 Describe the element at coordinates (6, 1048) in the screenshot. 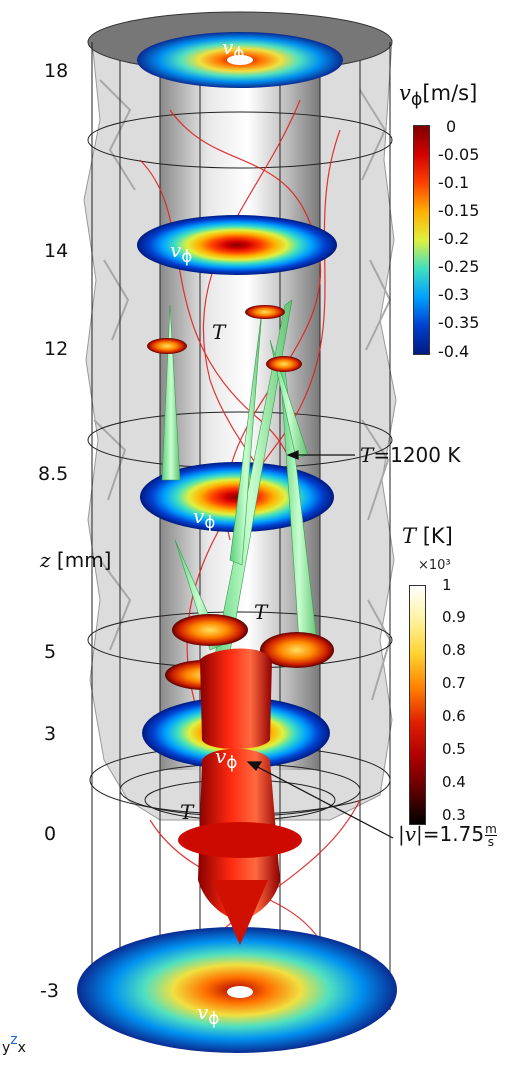

I see `triad-y: y` at that location.